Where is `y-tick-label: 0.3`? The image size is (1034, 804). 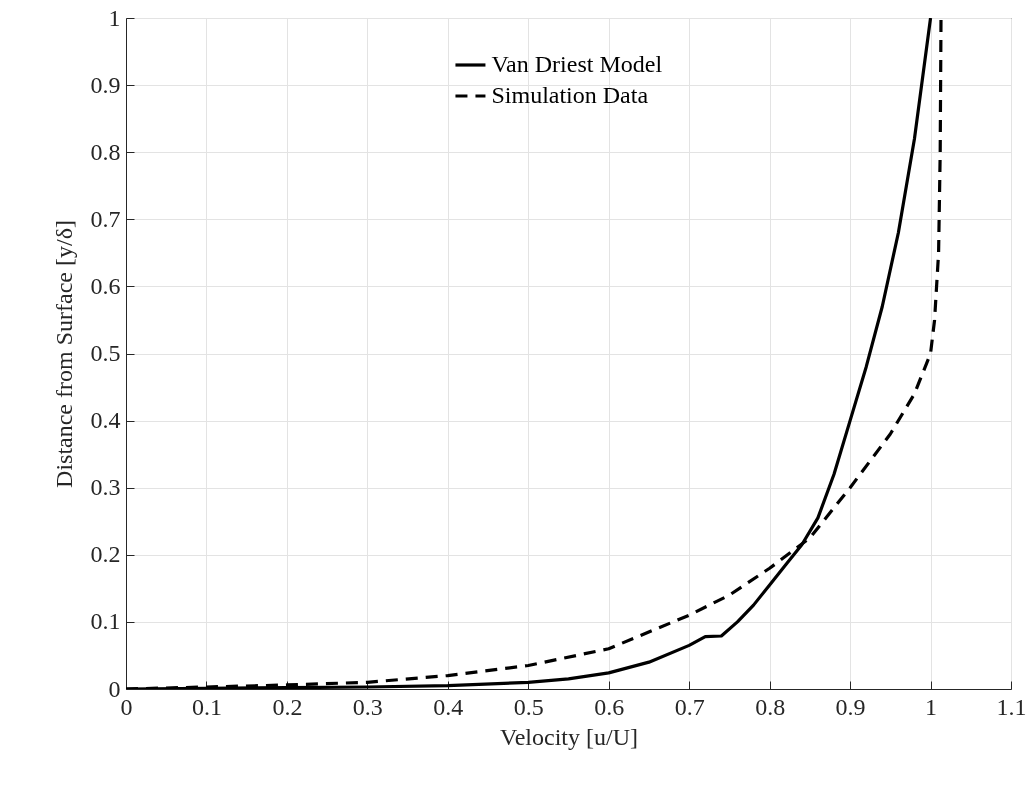
y-tick-label: 0.3 is located at coordinates (105, 487).